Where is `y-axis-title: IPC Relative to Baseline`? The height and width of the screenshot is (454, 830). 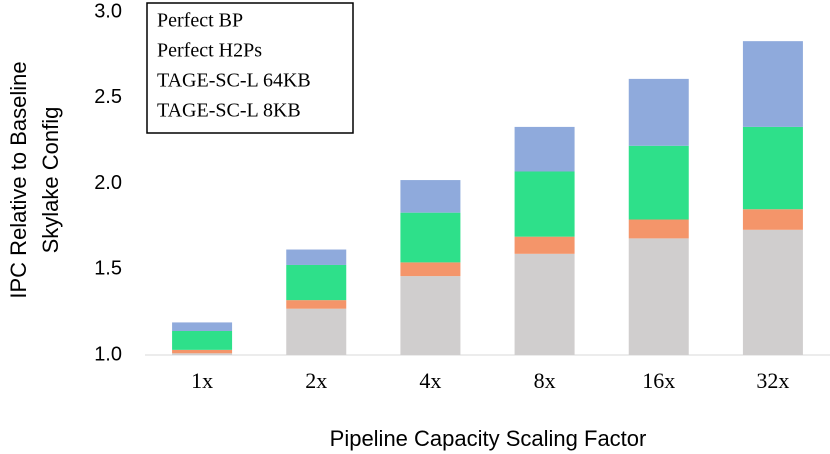 y-axis-title: IPC Relative to Baseline is located at coordinates (18, 179).